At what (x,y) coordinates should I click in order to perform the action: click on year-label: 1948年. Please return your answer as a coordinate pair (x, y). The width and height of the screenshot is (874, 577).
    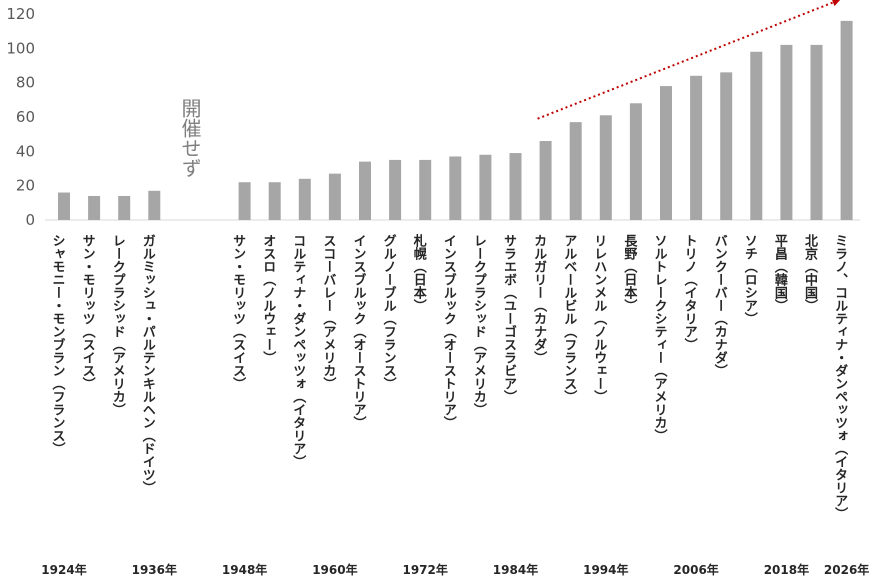
    Looking at the image, I should click on (244, 569).